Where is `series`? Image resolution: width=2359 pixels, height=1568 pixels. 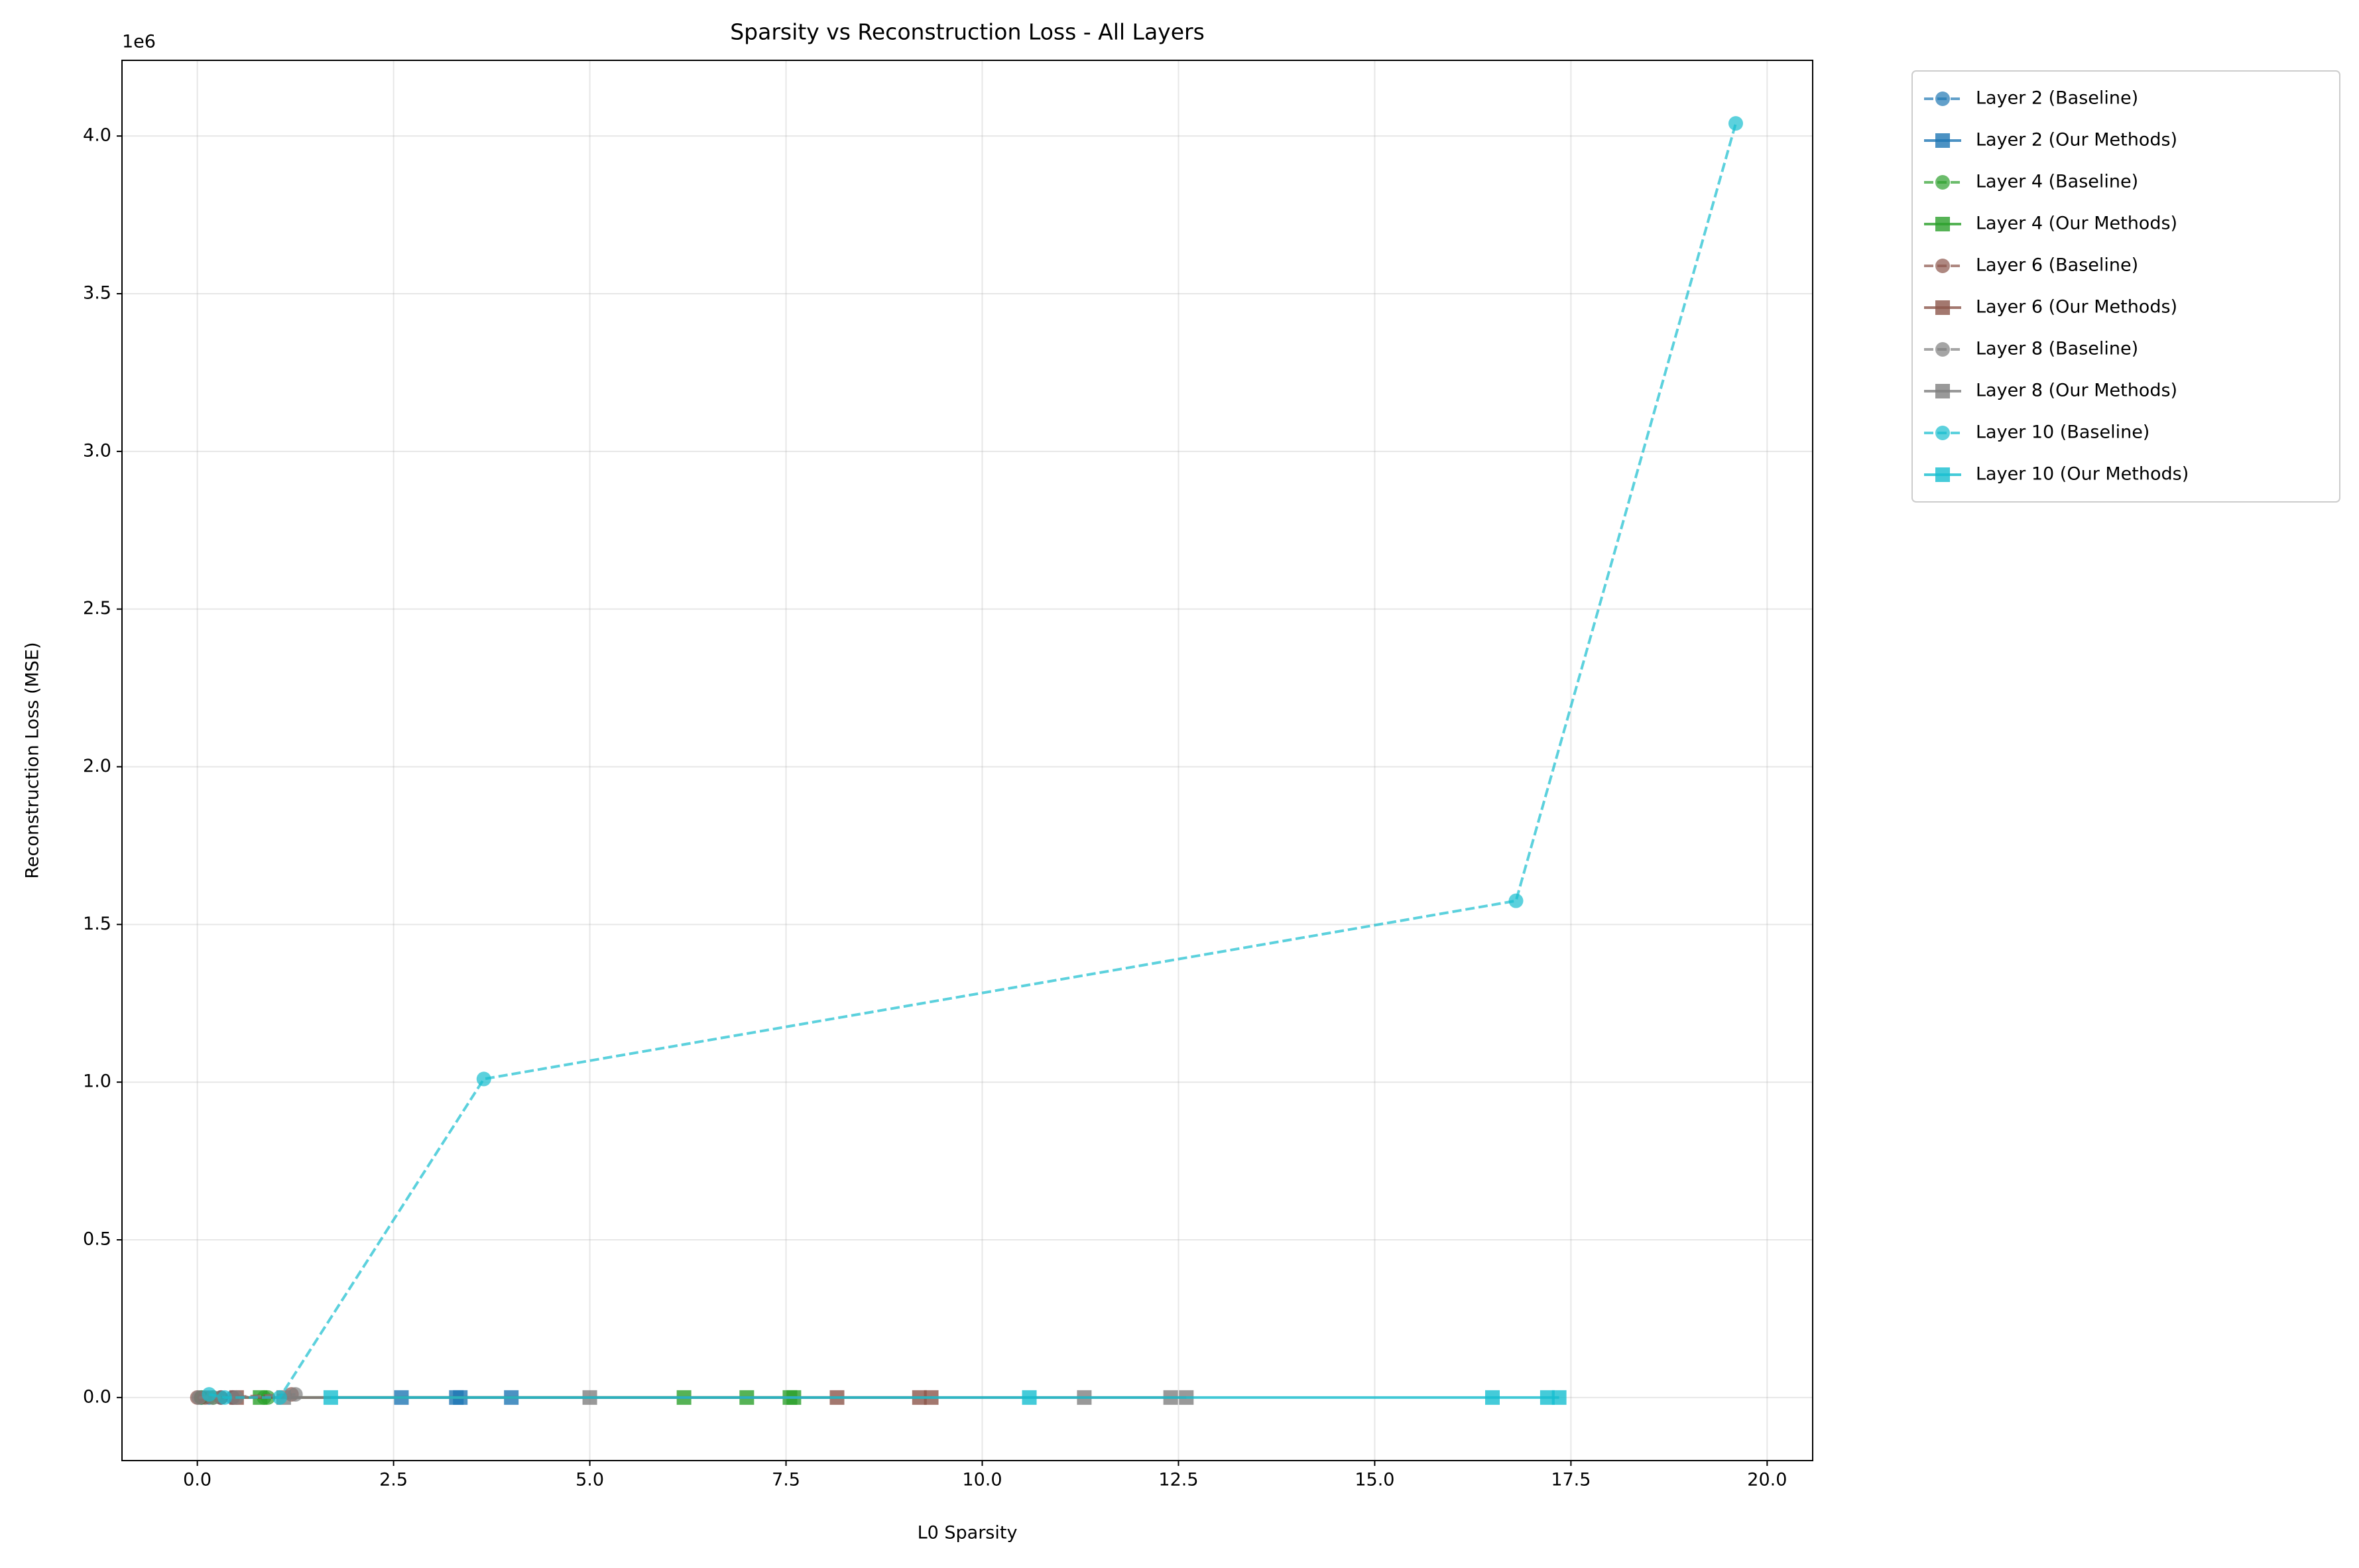 series is located at coordinates (945, 1397).